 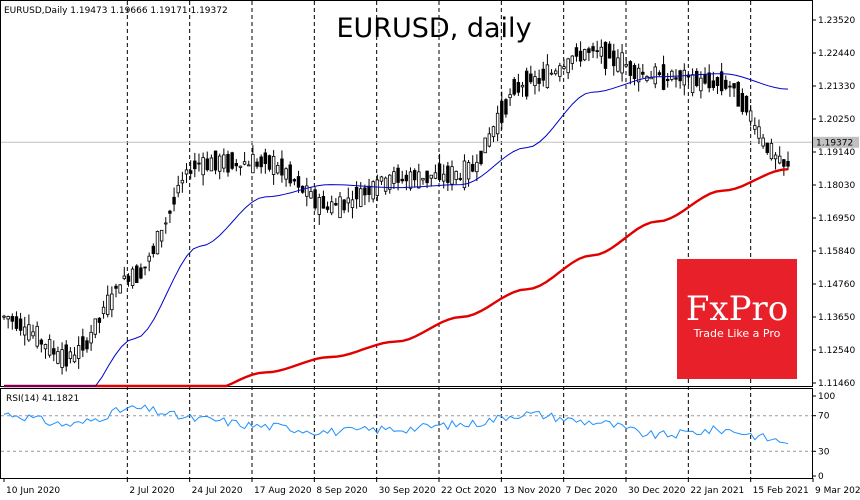 What do you see at coordinates (821, 477) in the screenshot?
I see `rsi-tick-label: 0` at bounding box center [821, 477].